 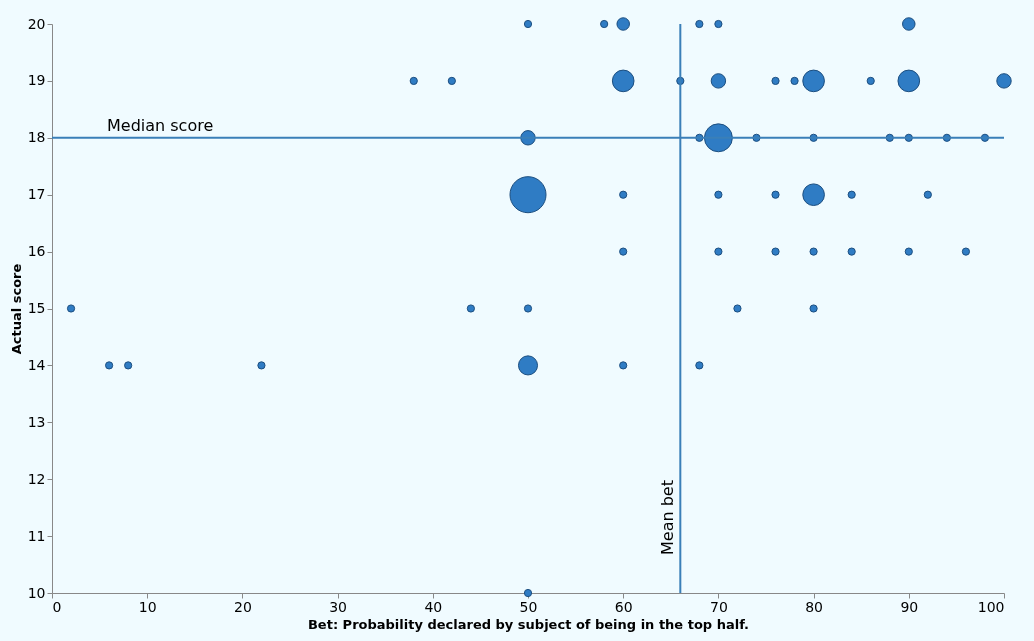 What do you see at coordinates (36, 308) in the screenshot?
I see `y-tick-label: 15` at bounding box center [36, 308].